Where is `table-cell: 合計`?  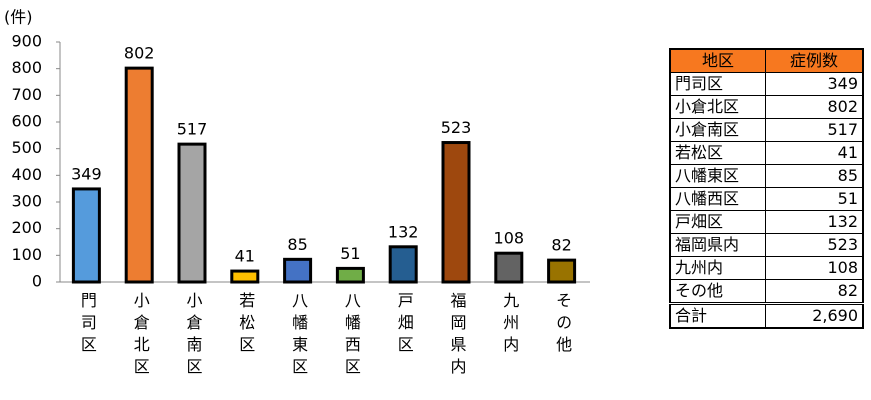 table-cell: 合計 is located at coordinates (717, 315).